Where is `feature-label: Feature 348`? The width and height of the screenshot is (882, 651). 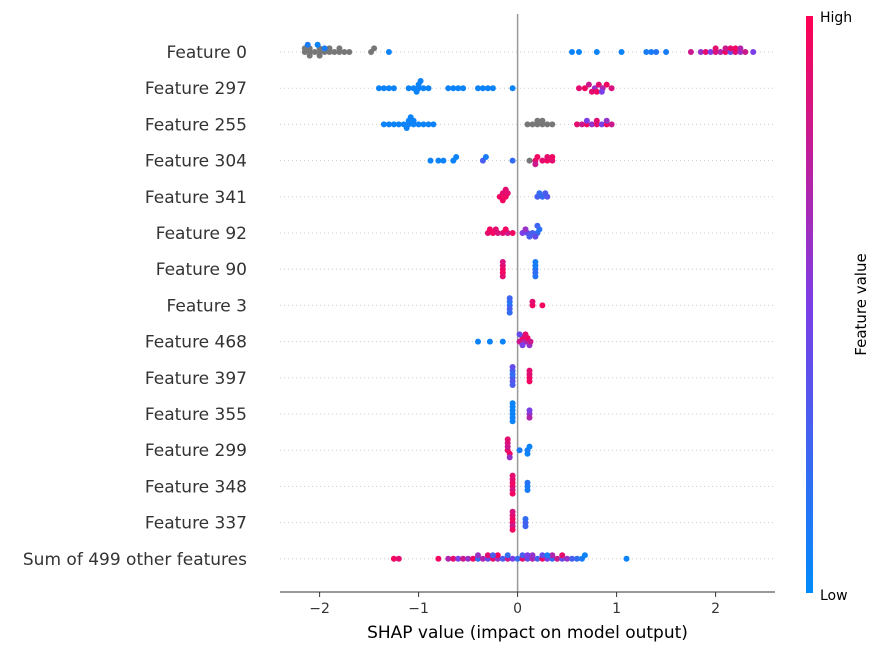
feature-label: Feature 348 is located at coordinates (196, 487).